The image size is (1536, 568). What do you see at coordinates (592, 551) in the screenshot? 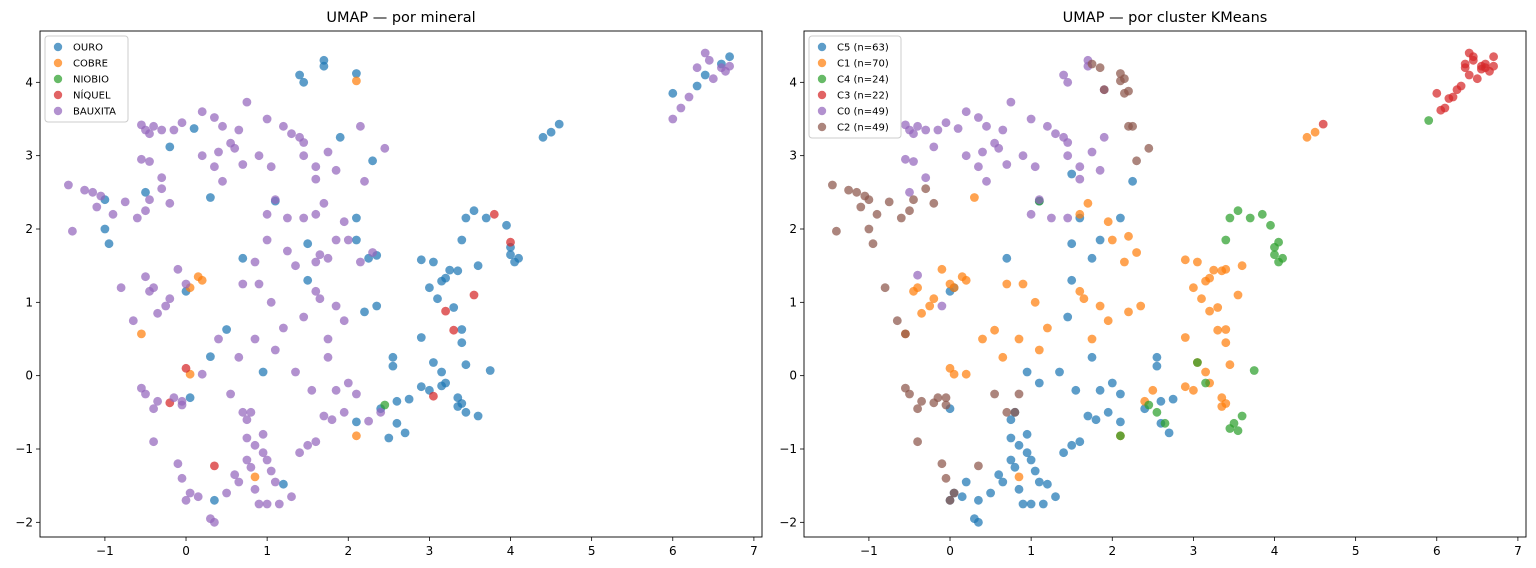
I see `x-tick-label: 5` at bounding box center [592, 551].